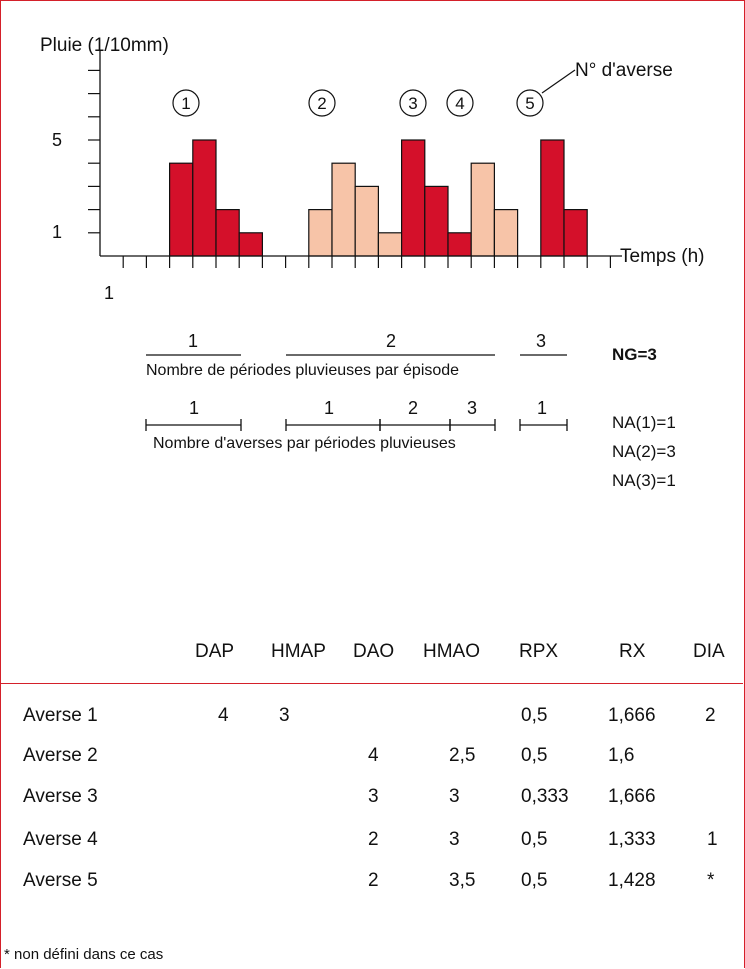  Describe the element at coordinates (709, 651) in the screenshot. I see `header-dia: DIA` at that location.